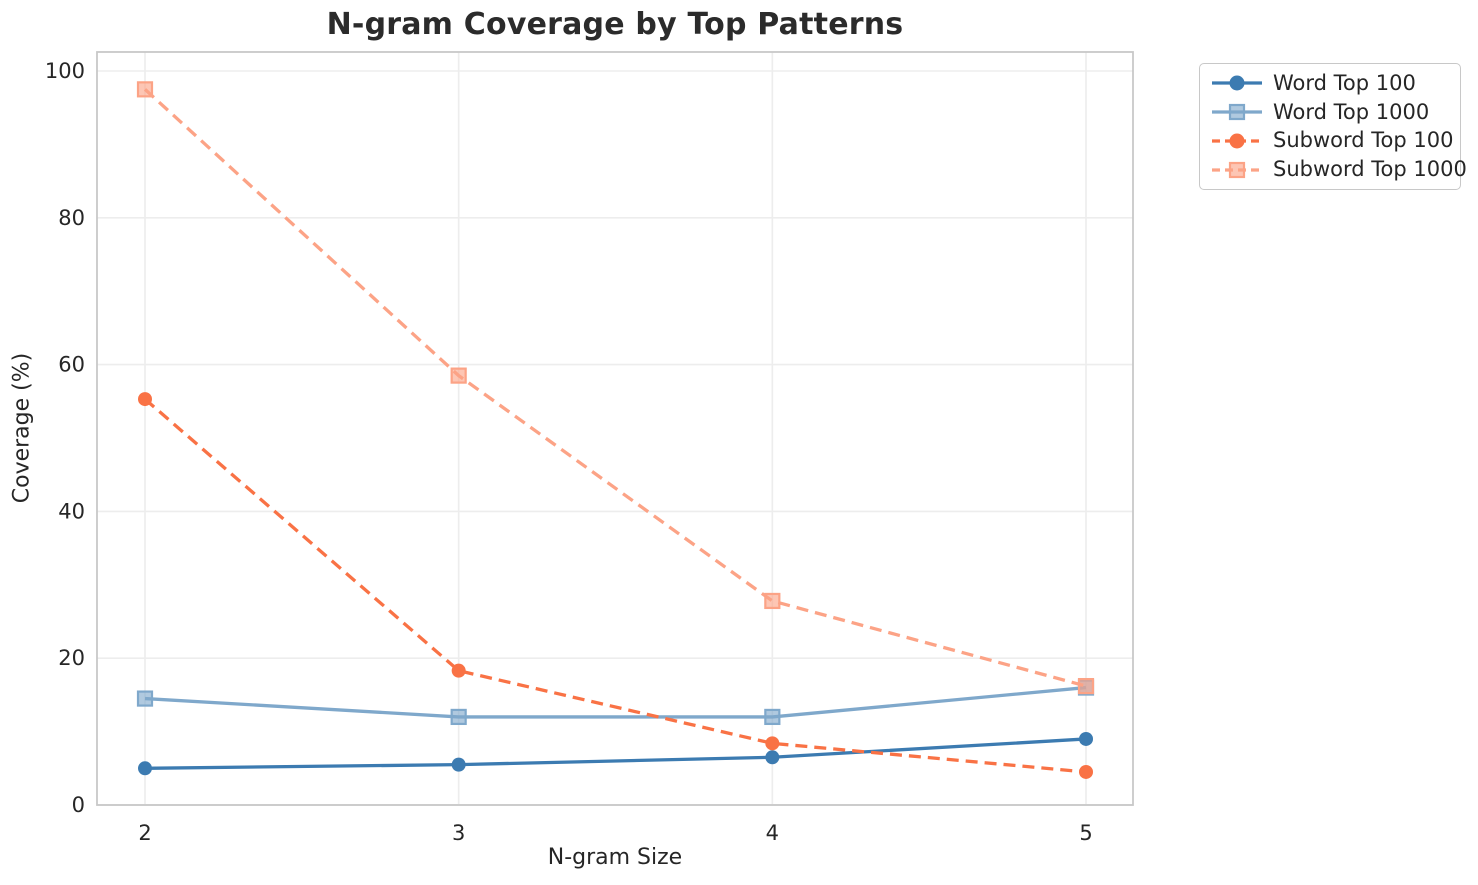 This screenshot has height=885, width=1478. Describe the element at coordinates (1344, 82) in the screenshot. I see `legend-label: Word Top 100` at that location.